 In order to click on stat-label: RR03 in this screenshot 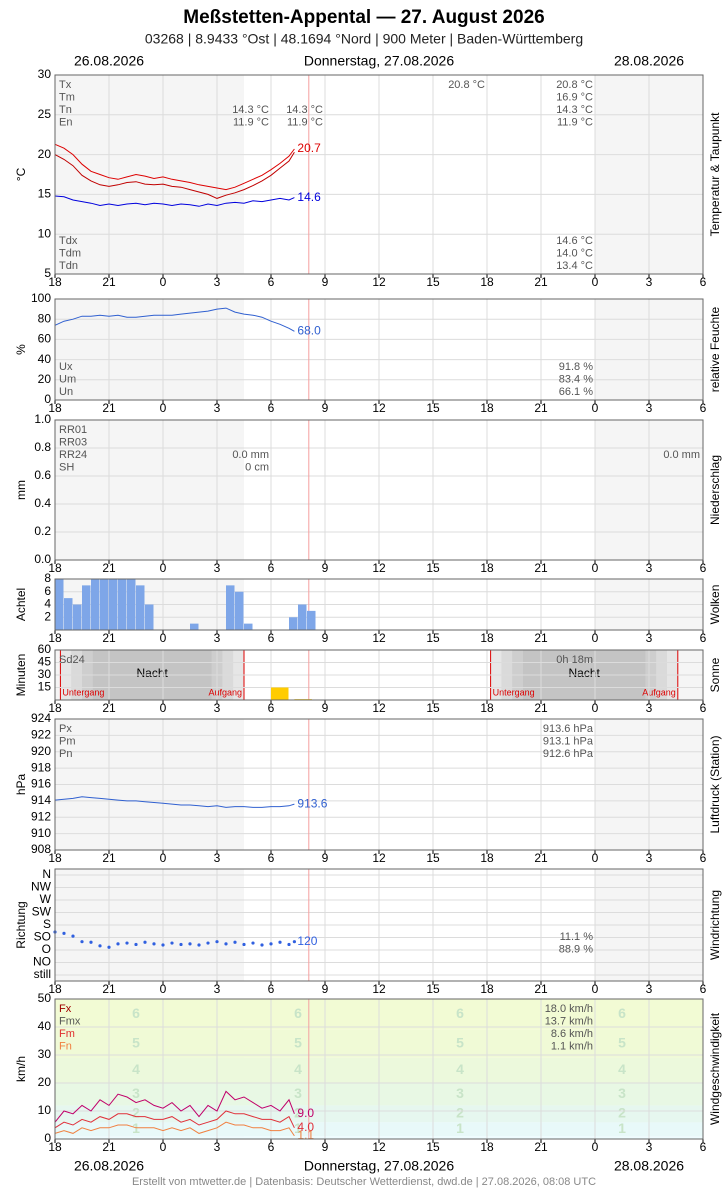, I will do `click(73, 442)`.